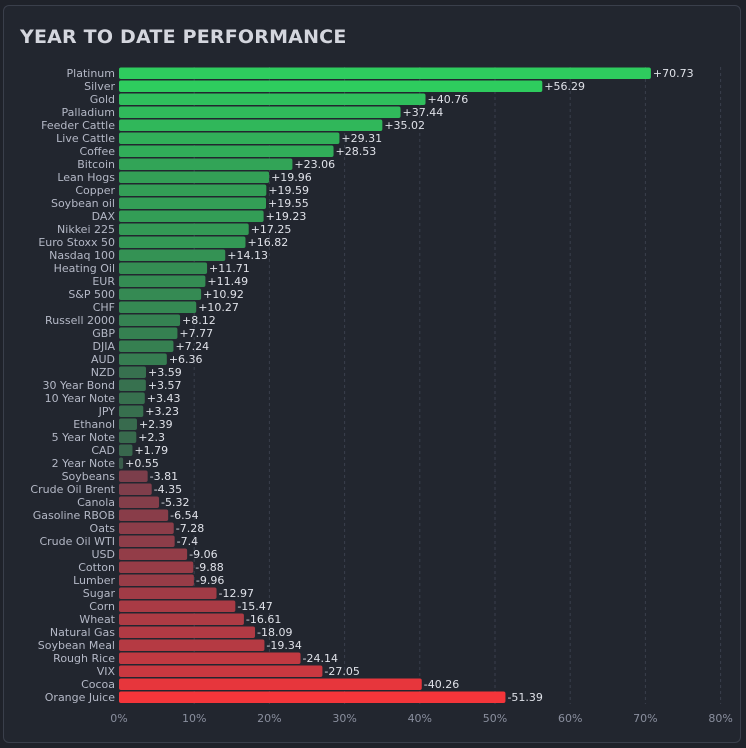 The height and width of the screenshot is (748, 746). What do you see at coordinates (361, 138) in the screenshot?
I see `value-label: +29.31` at bounding box center [361, 138].